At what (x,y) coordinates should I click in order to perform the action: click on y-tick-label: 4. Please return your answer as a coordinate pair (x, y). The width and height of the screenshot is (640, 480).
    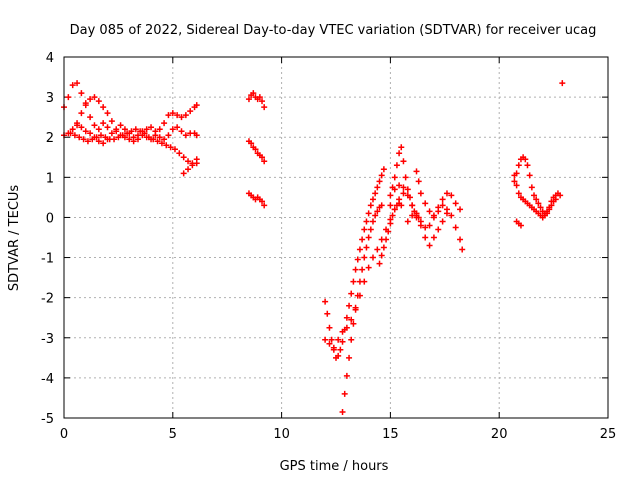
    Looking at the image, I should click on (50, 58).